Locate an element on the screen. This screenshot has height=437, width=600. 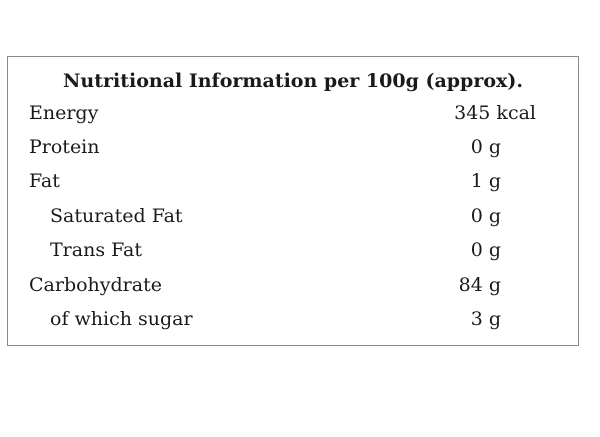
row-carbohydrate: Carbohydrate 84 g is located at coordinates (293, 289).